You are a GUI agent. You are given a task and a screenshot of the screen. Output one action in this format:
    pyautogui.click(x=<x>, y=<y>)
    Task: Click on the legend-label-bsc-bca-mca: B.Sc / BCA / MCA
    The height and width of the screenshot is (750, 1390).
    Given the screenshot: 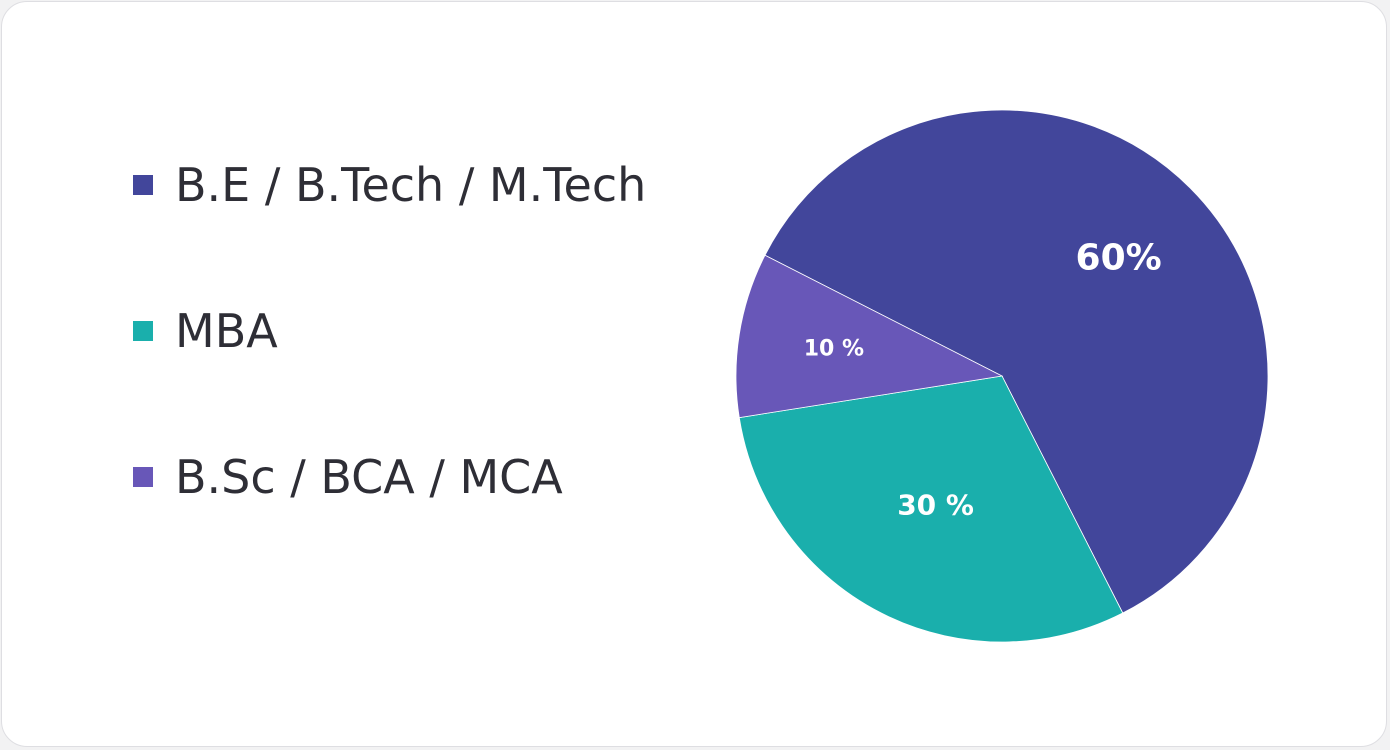 What is the action you would take?
    pyautogui.click(x=369, y=477)
    